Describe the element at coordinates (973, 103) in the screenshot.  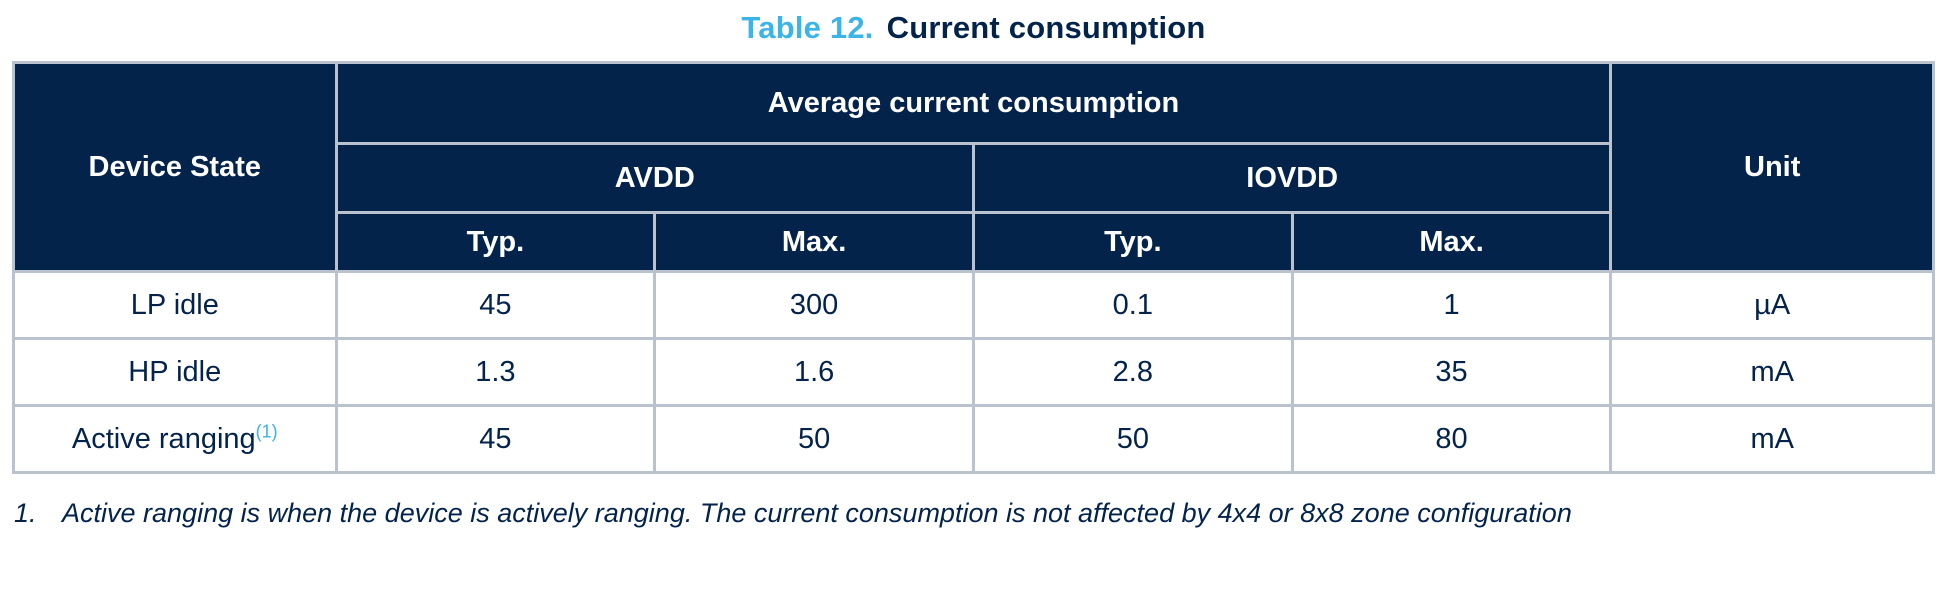
I see `col-header-average-group: Average current consumption` at that location.